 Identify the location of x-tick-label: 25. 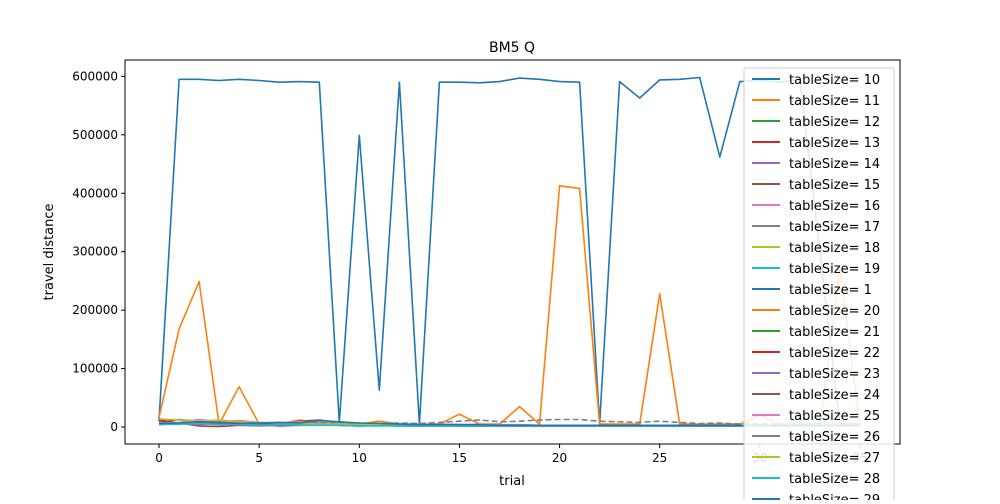
(659, 458).